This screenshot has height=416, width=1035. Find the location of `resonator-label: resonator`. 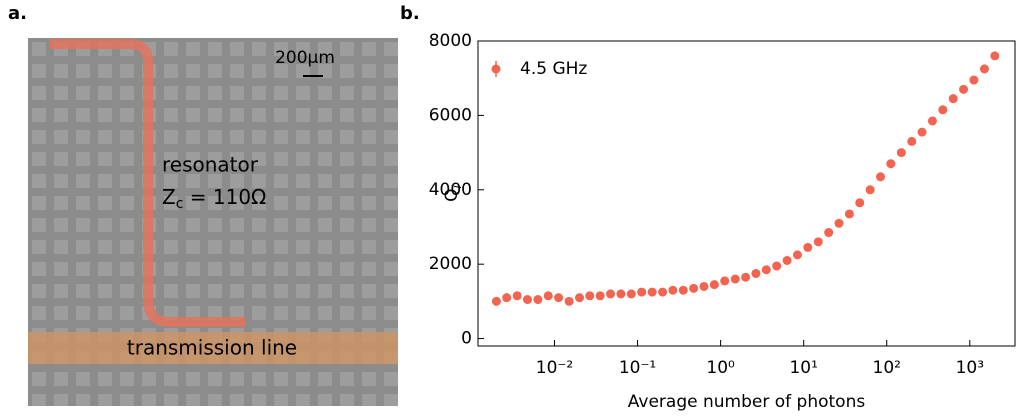

resonator-label: resonator is located at coordinates (210, 165).